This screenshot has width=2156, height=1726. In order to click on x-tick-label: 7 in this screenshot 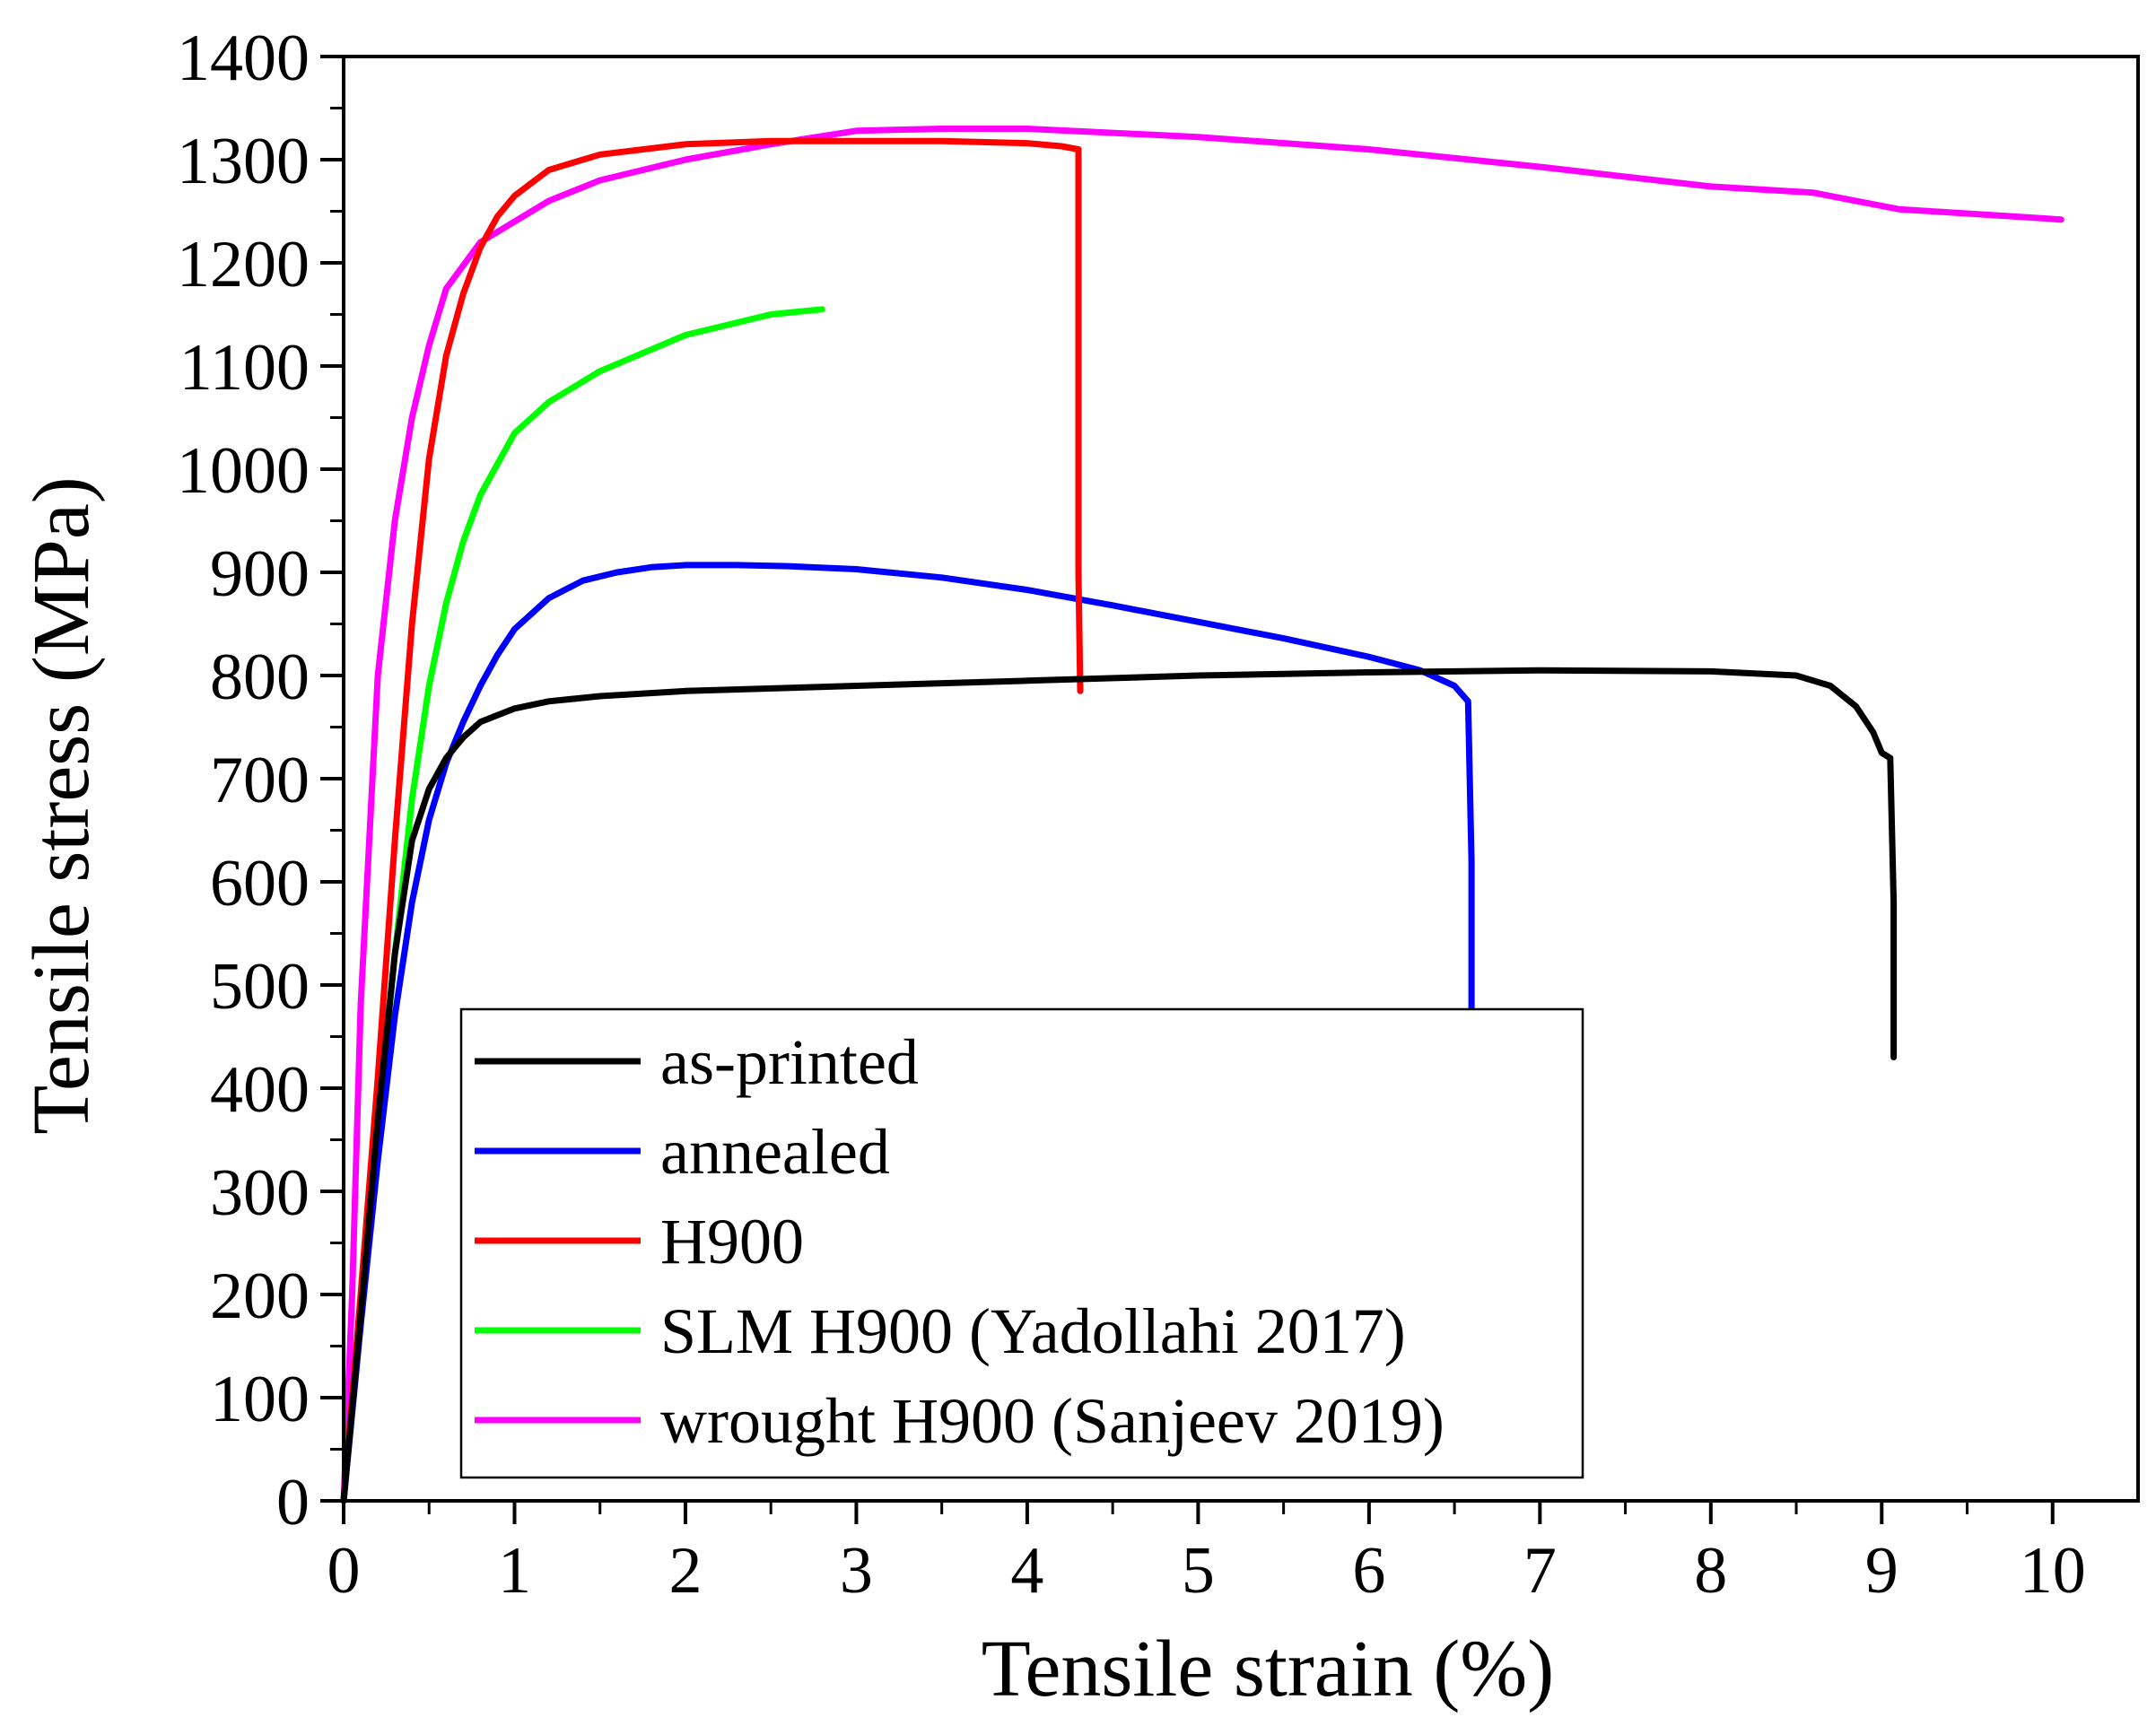, I will do `click(1540, 1571)`.